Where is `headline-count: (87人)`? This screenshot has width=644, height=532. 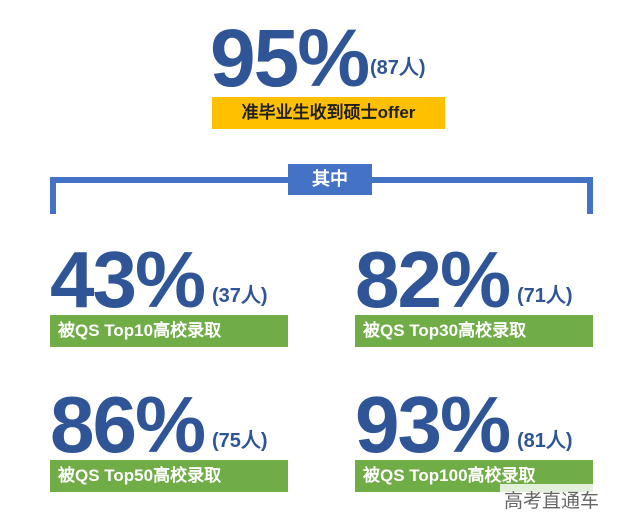
headline-count: (87人) is located at coordinates (398, 68).